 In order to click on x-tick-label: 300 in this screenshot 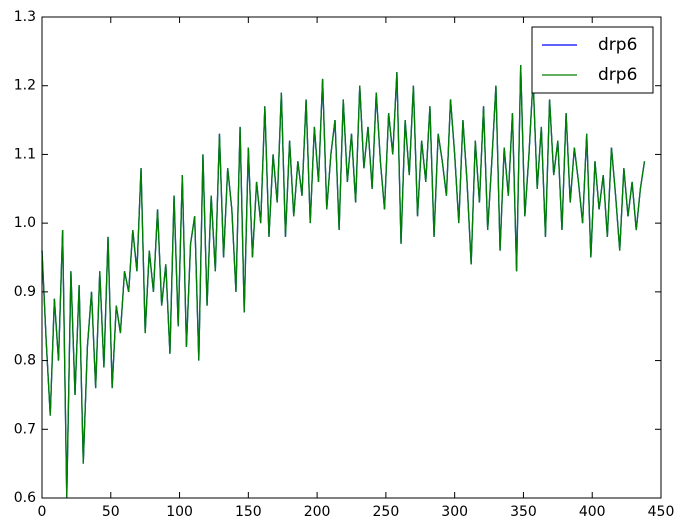, I will do `click(454, 512)`.